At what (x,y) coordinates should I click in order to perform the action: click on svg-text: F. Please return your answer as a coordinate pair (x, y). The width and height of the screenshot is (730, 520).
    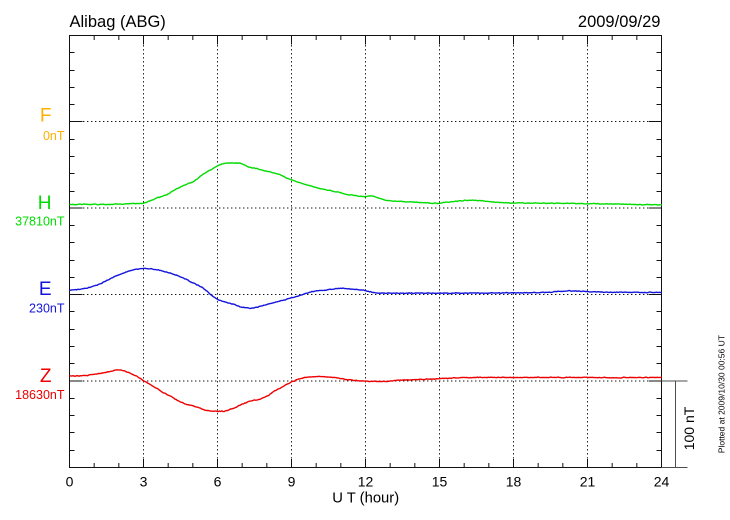
    Looking at the image, I should click on (46, 116).